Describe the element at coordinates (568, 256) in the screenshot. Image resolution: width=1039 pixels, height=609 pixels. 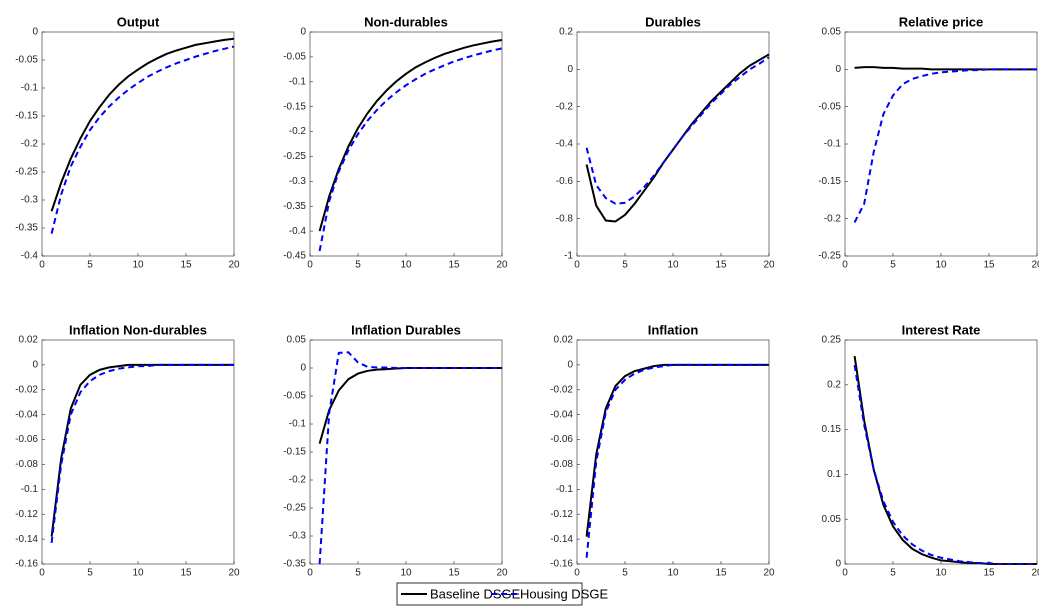
I see `y-tick-label: -1` at that location.